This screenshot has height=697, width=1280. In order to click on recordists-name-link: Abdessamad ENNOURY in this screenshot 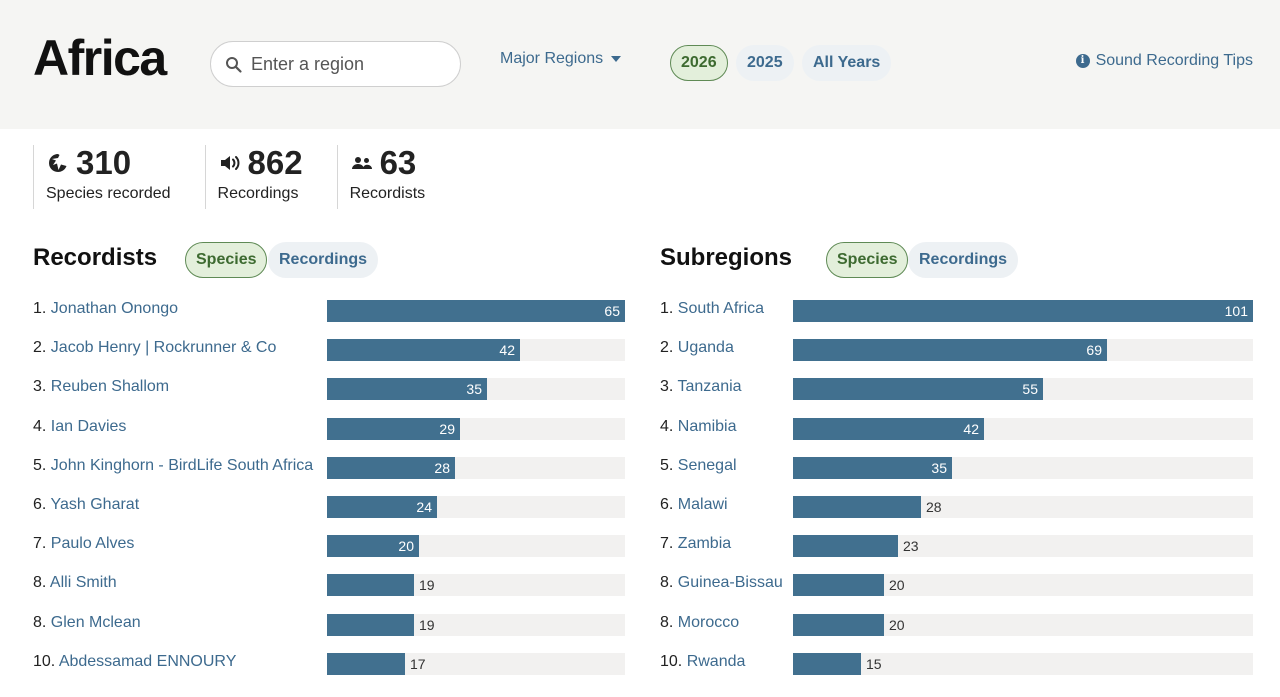, I will do `click(147, 661)`.